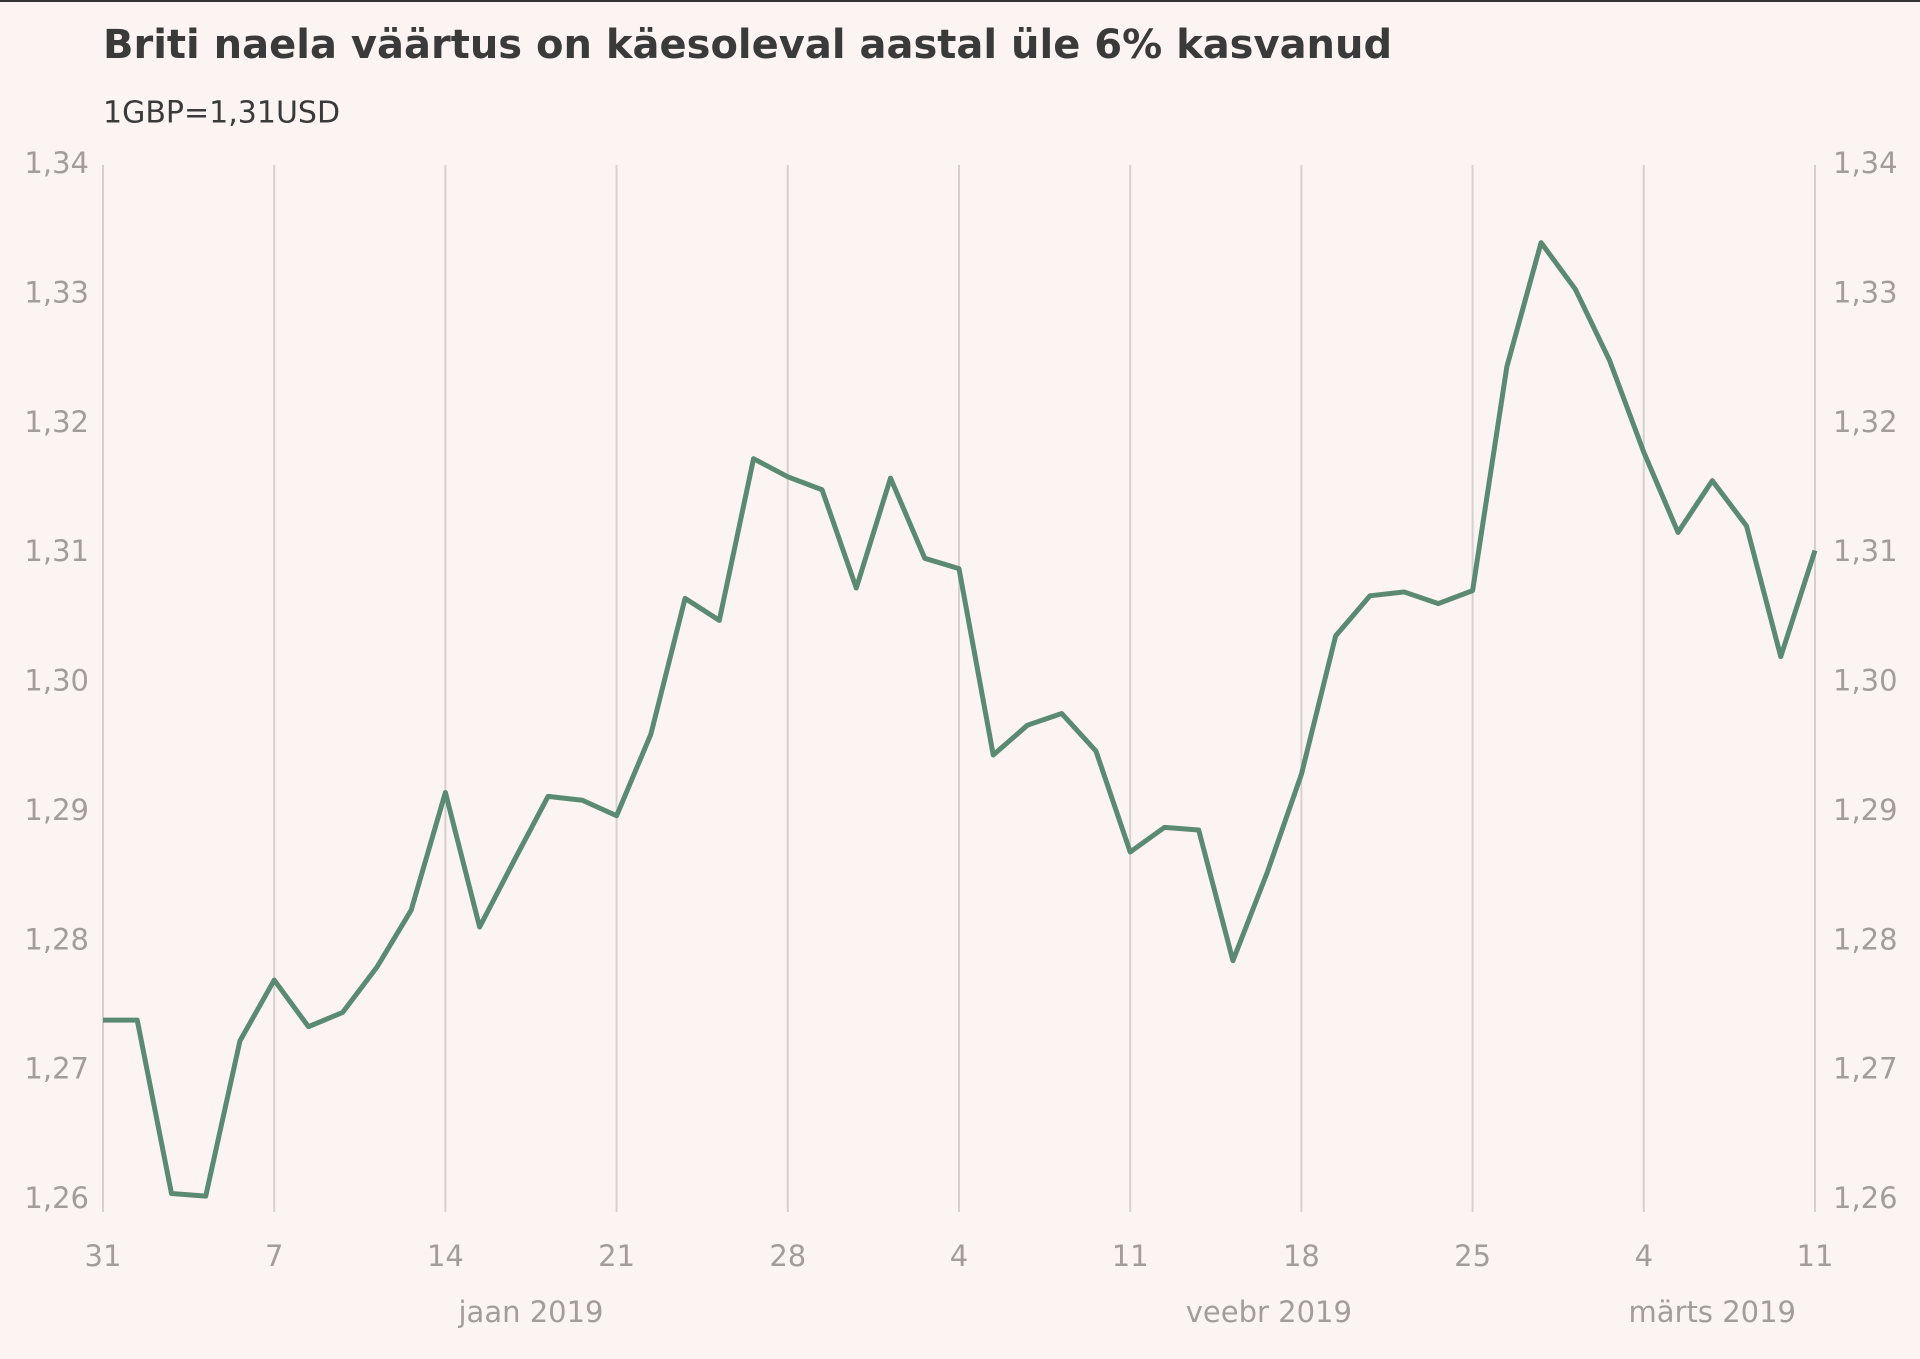 This screenshot has width=1920, height=1359. I want to click on y-tick-label: 1,28, so click(56, 939).